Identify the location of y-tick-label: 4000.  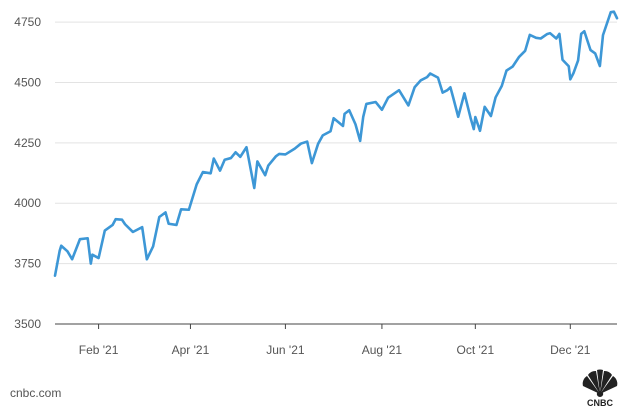
(27, 203).